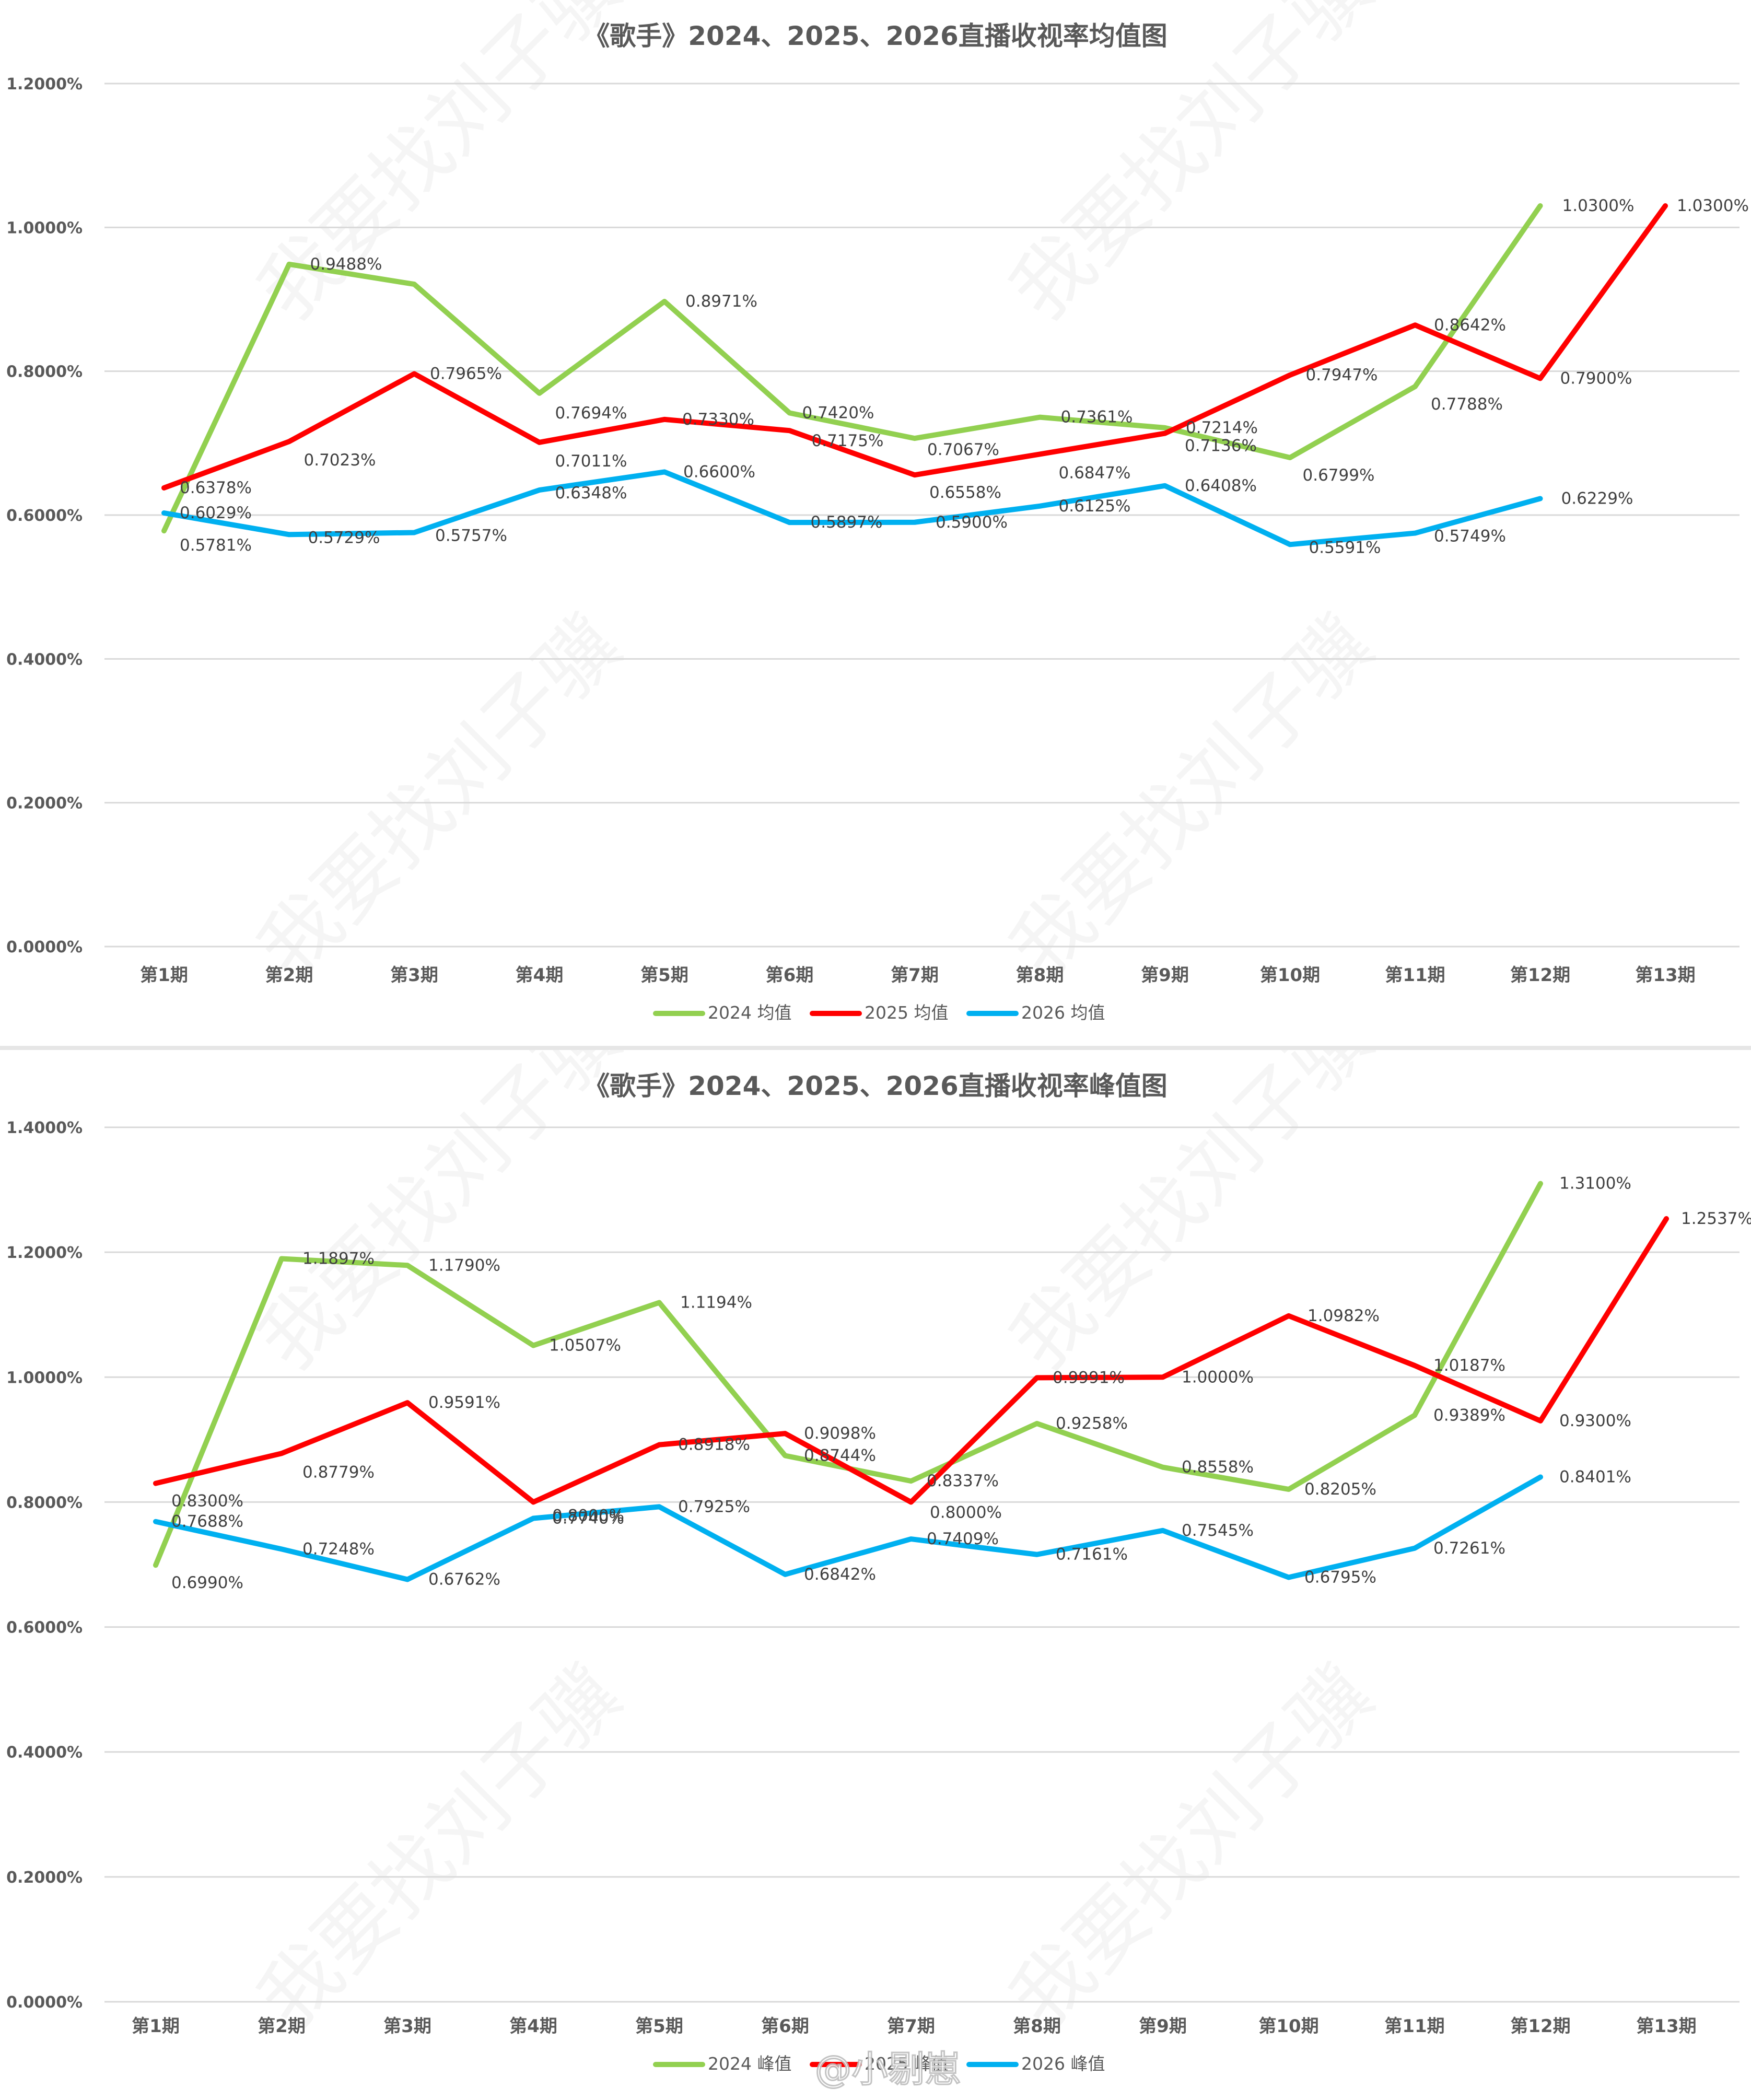 This screenshot has width=1751, height=2100. I want to click on x-tick-label: 第4期, so click(540, 975).